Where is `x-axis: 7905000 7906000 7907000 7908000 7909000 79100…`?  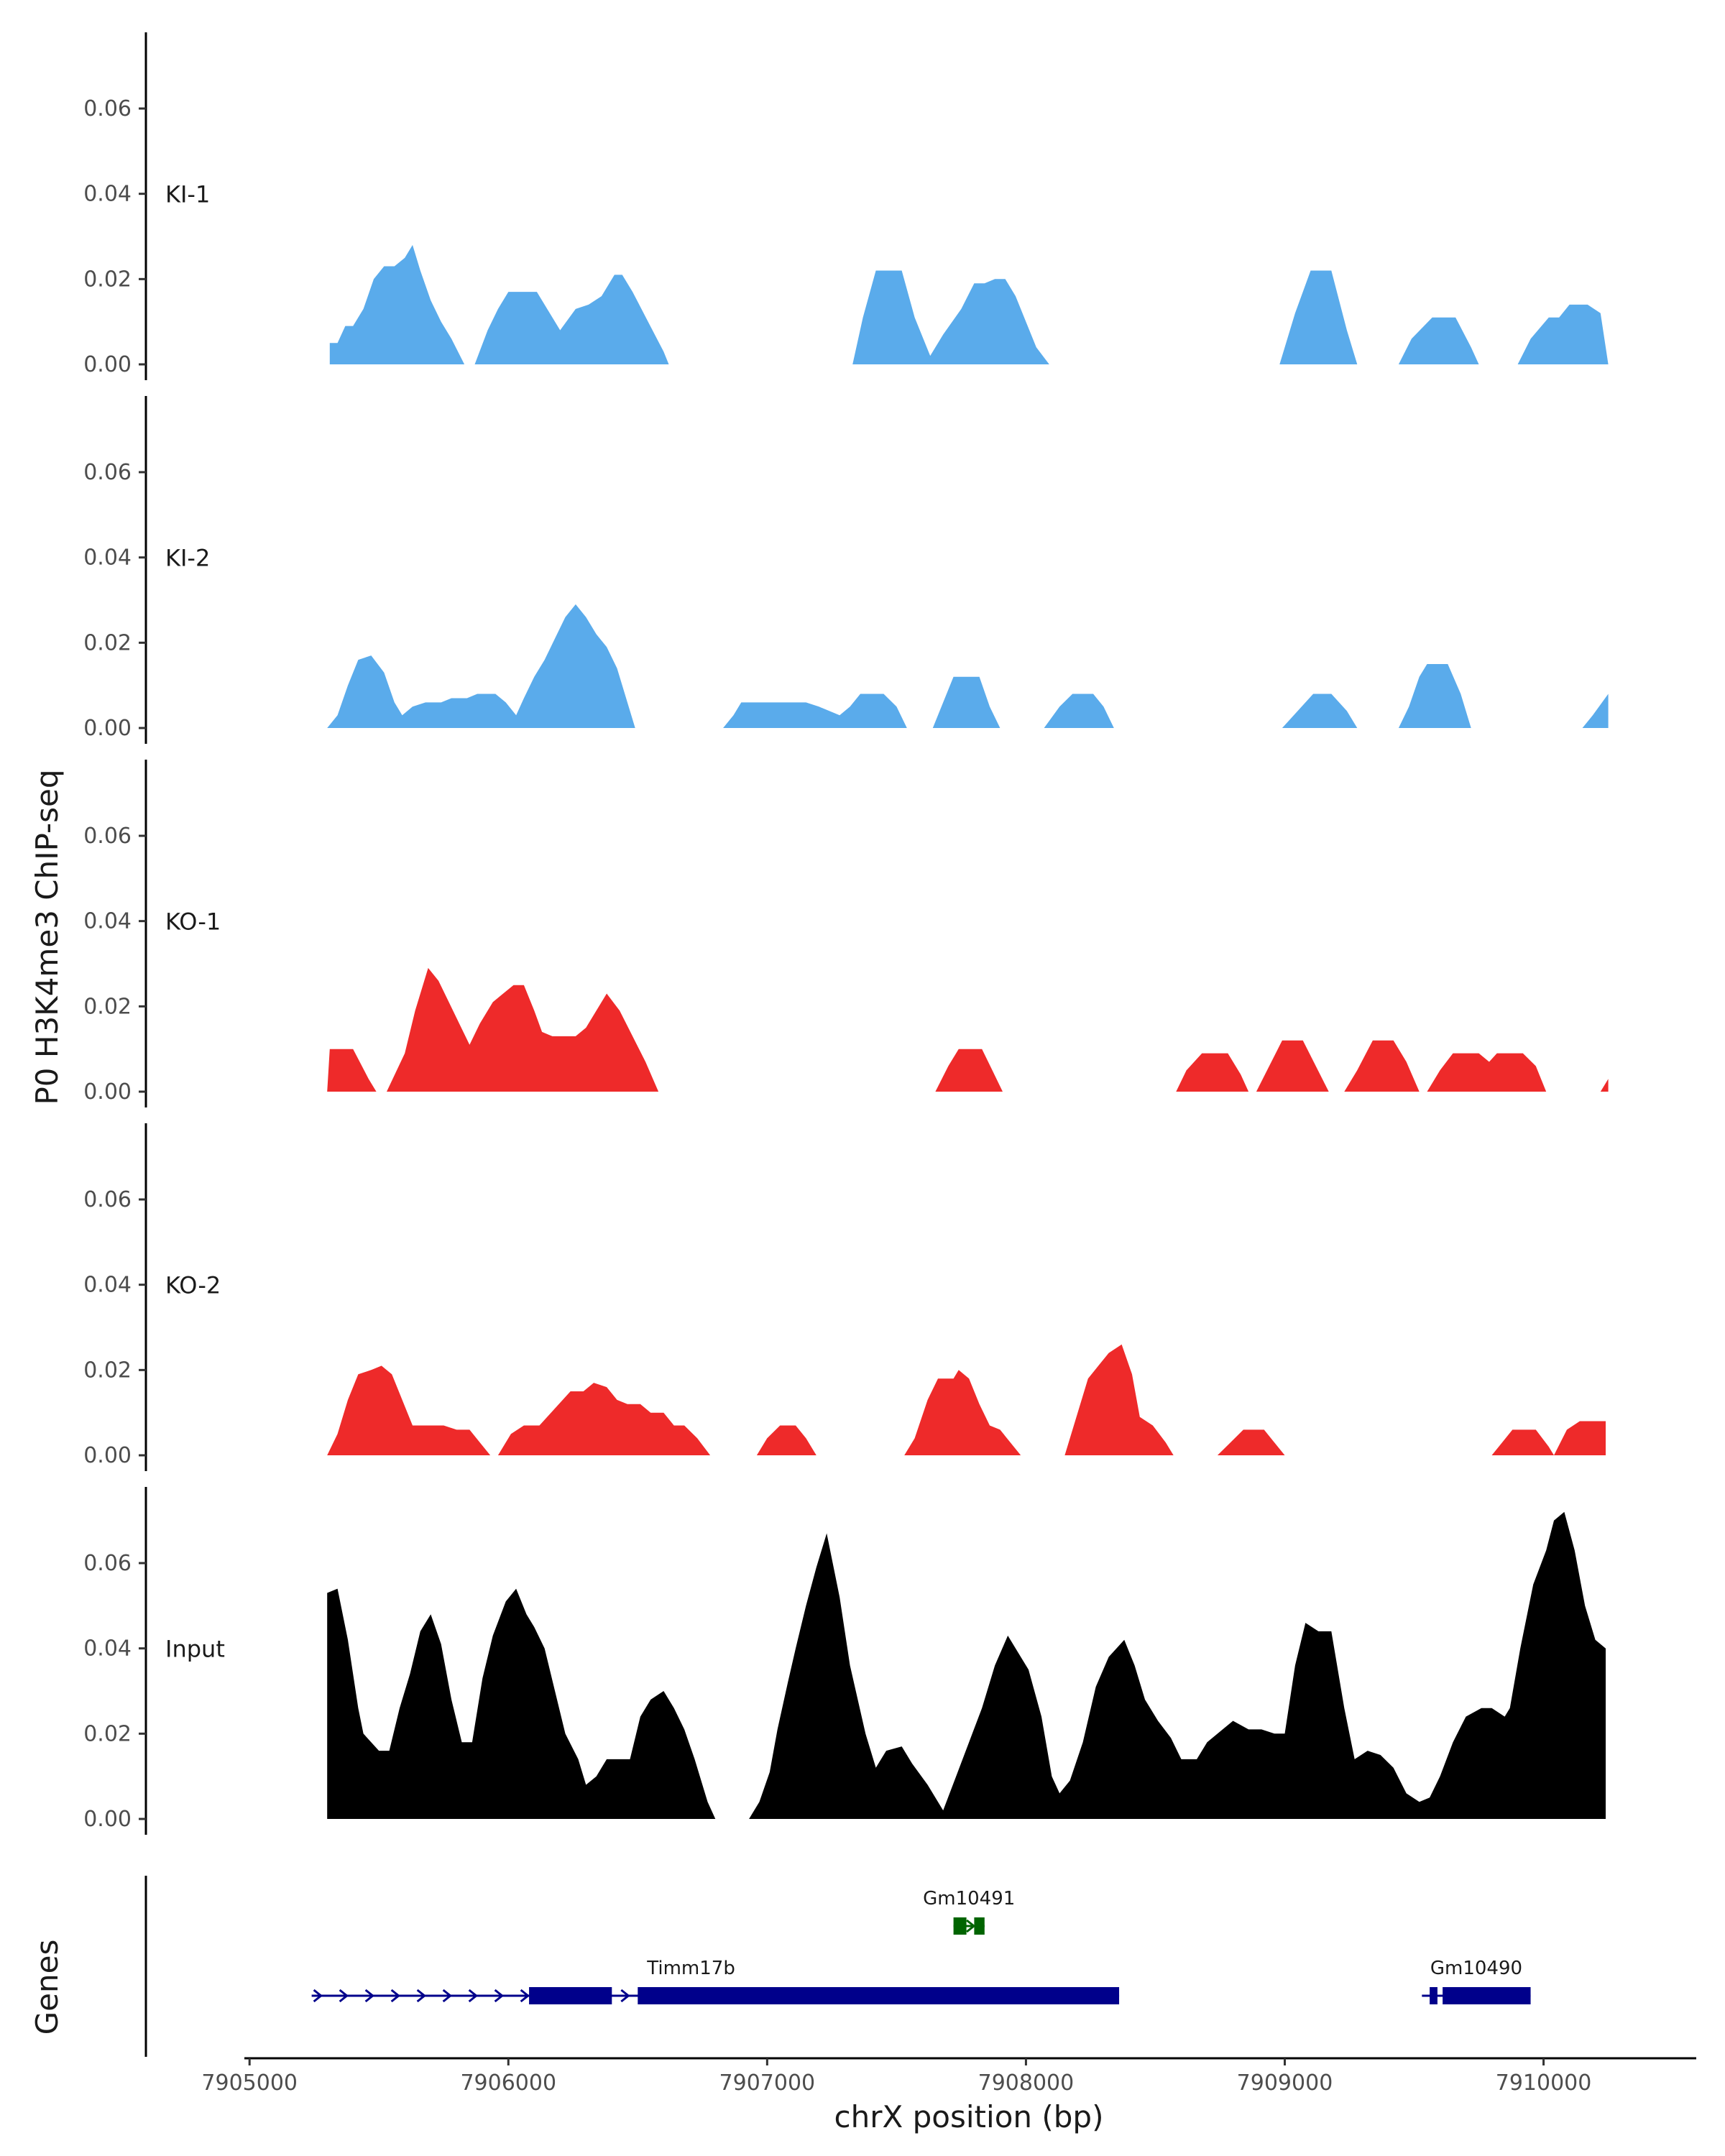 x-axis: 7905000 7906000 7907000 7908000 7909000 79100… is located at coordinates (948, 2076).